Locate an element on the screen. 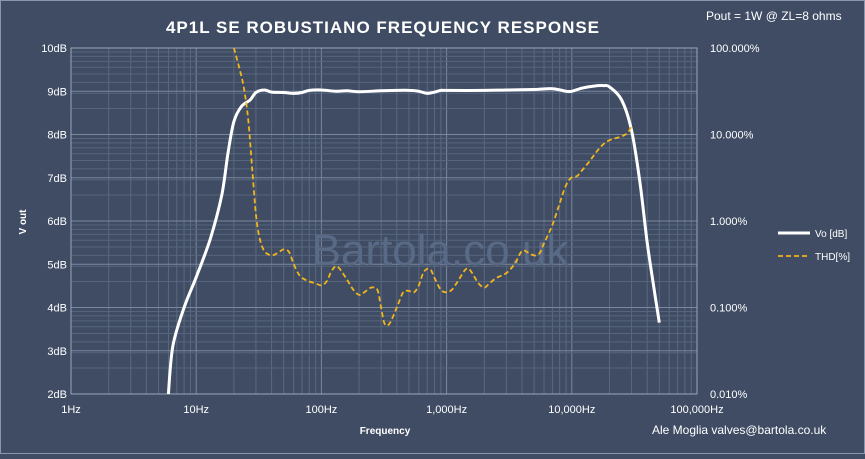 This screenshot has height=459, width=865. x-axis-label: Frequency is located at coordinates (385, 431).